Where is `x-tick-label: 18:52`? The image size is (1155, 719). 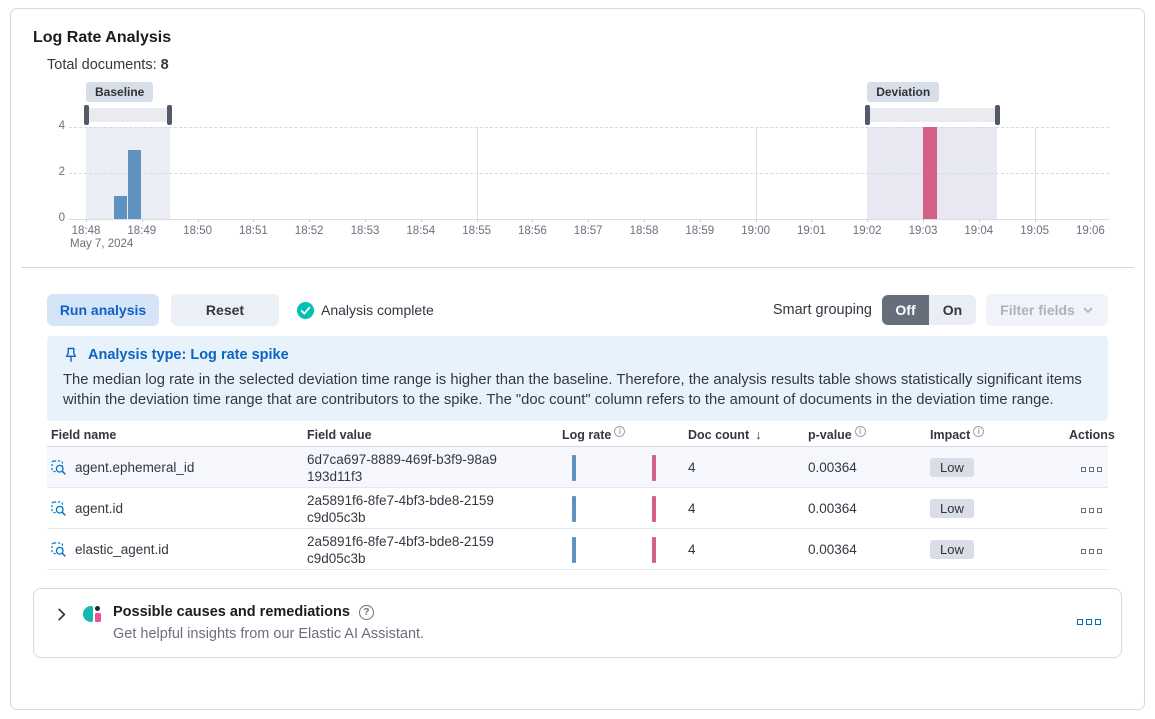 x-tick-label: 18:52 is located at coordinates (309, 231).